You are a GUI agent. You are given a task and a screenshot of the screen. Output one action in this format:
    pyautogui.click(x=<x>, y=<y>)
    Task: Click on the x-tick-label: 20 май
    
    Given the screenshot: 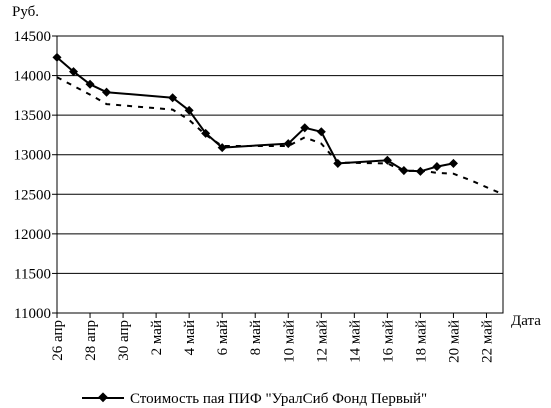 What is the action you would take?
    pyautogui.click(x=454, y=341)
    